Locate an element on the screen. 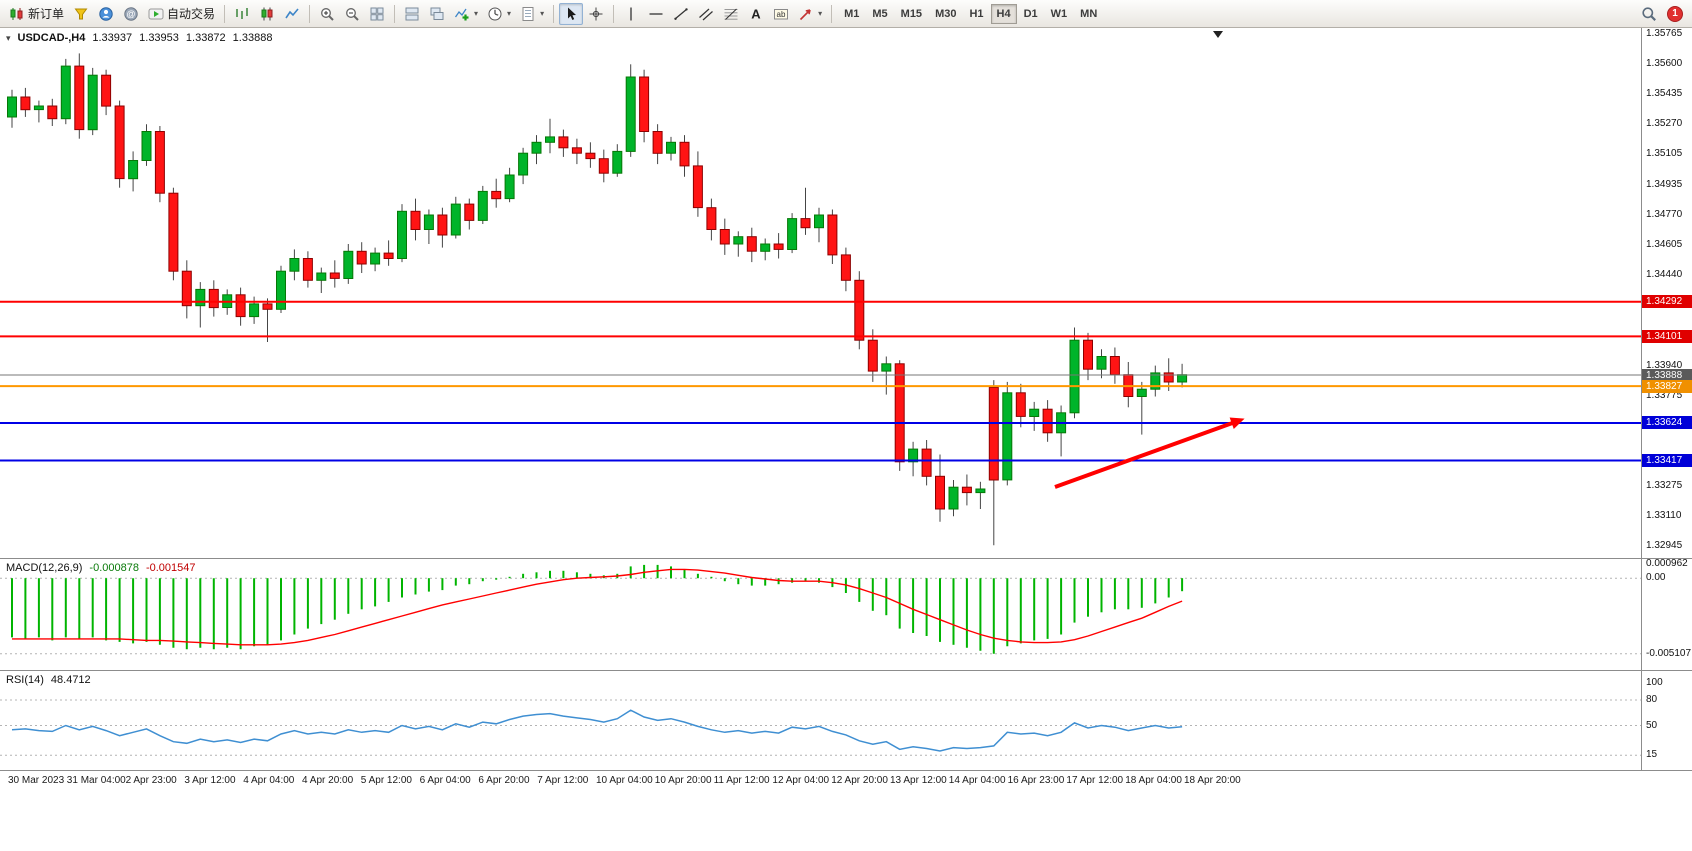  scale-tick-label: 100 is located at coordinates (1654, 682).